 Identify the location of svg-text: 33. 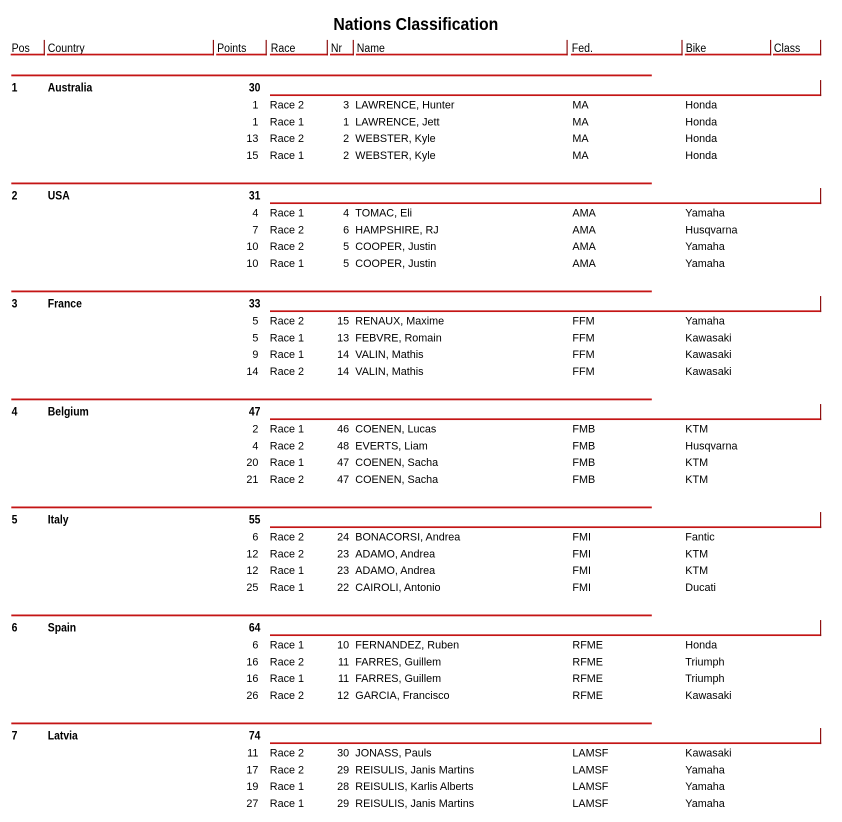
(255, 304).